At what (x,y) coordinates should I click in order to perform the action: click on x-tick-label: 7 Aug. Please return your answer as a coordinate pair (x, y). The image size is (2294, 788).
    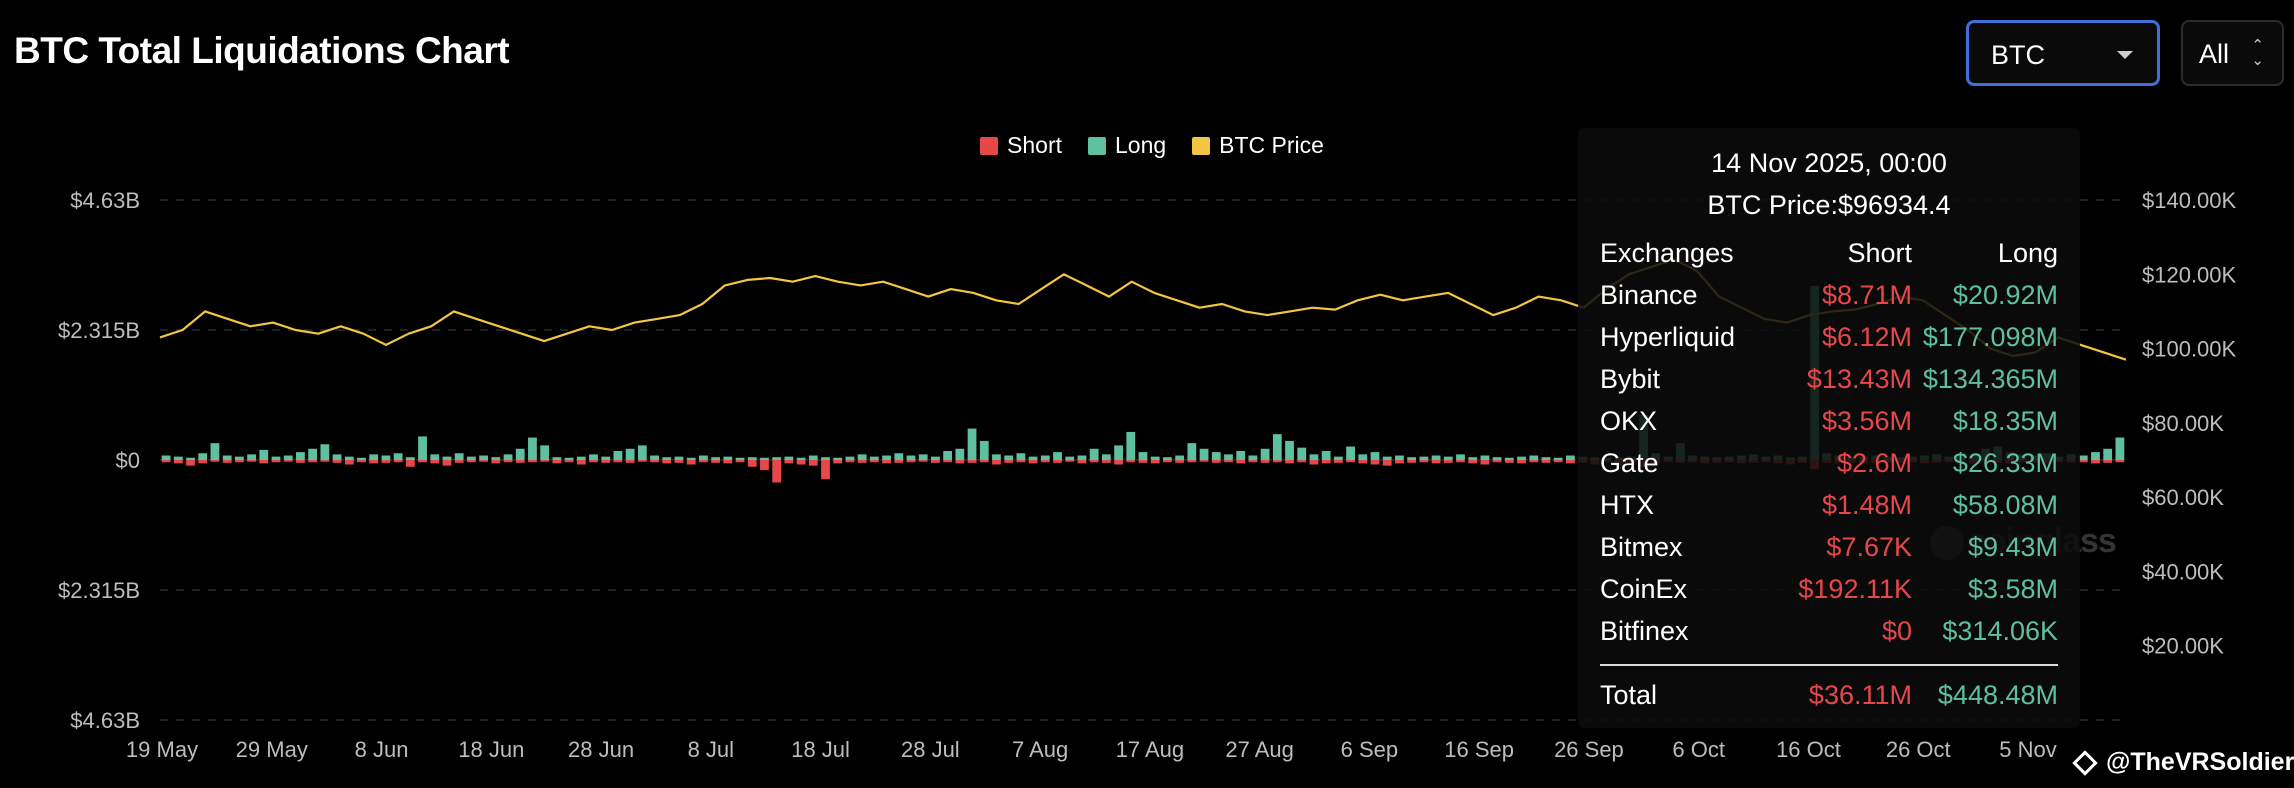
    Looking at the image, I should click on (1040, 749).